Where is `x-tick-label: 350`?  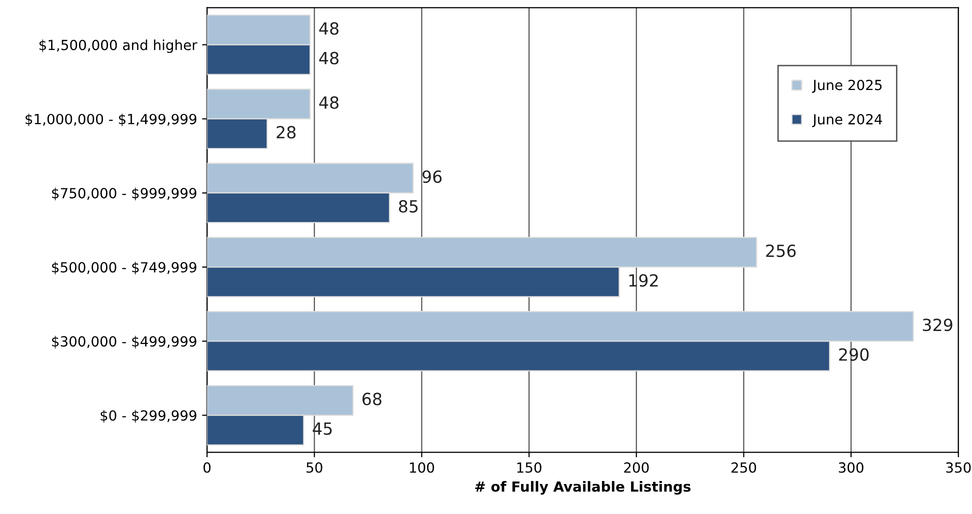 x-tick-label: 350 is located at coordinates (958, 467).